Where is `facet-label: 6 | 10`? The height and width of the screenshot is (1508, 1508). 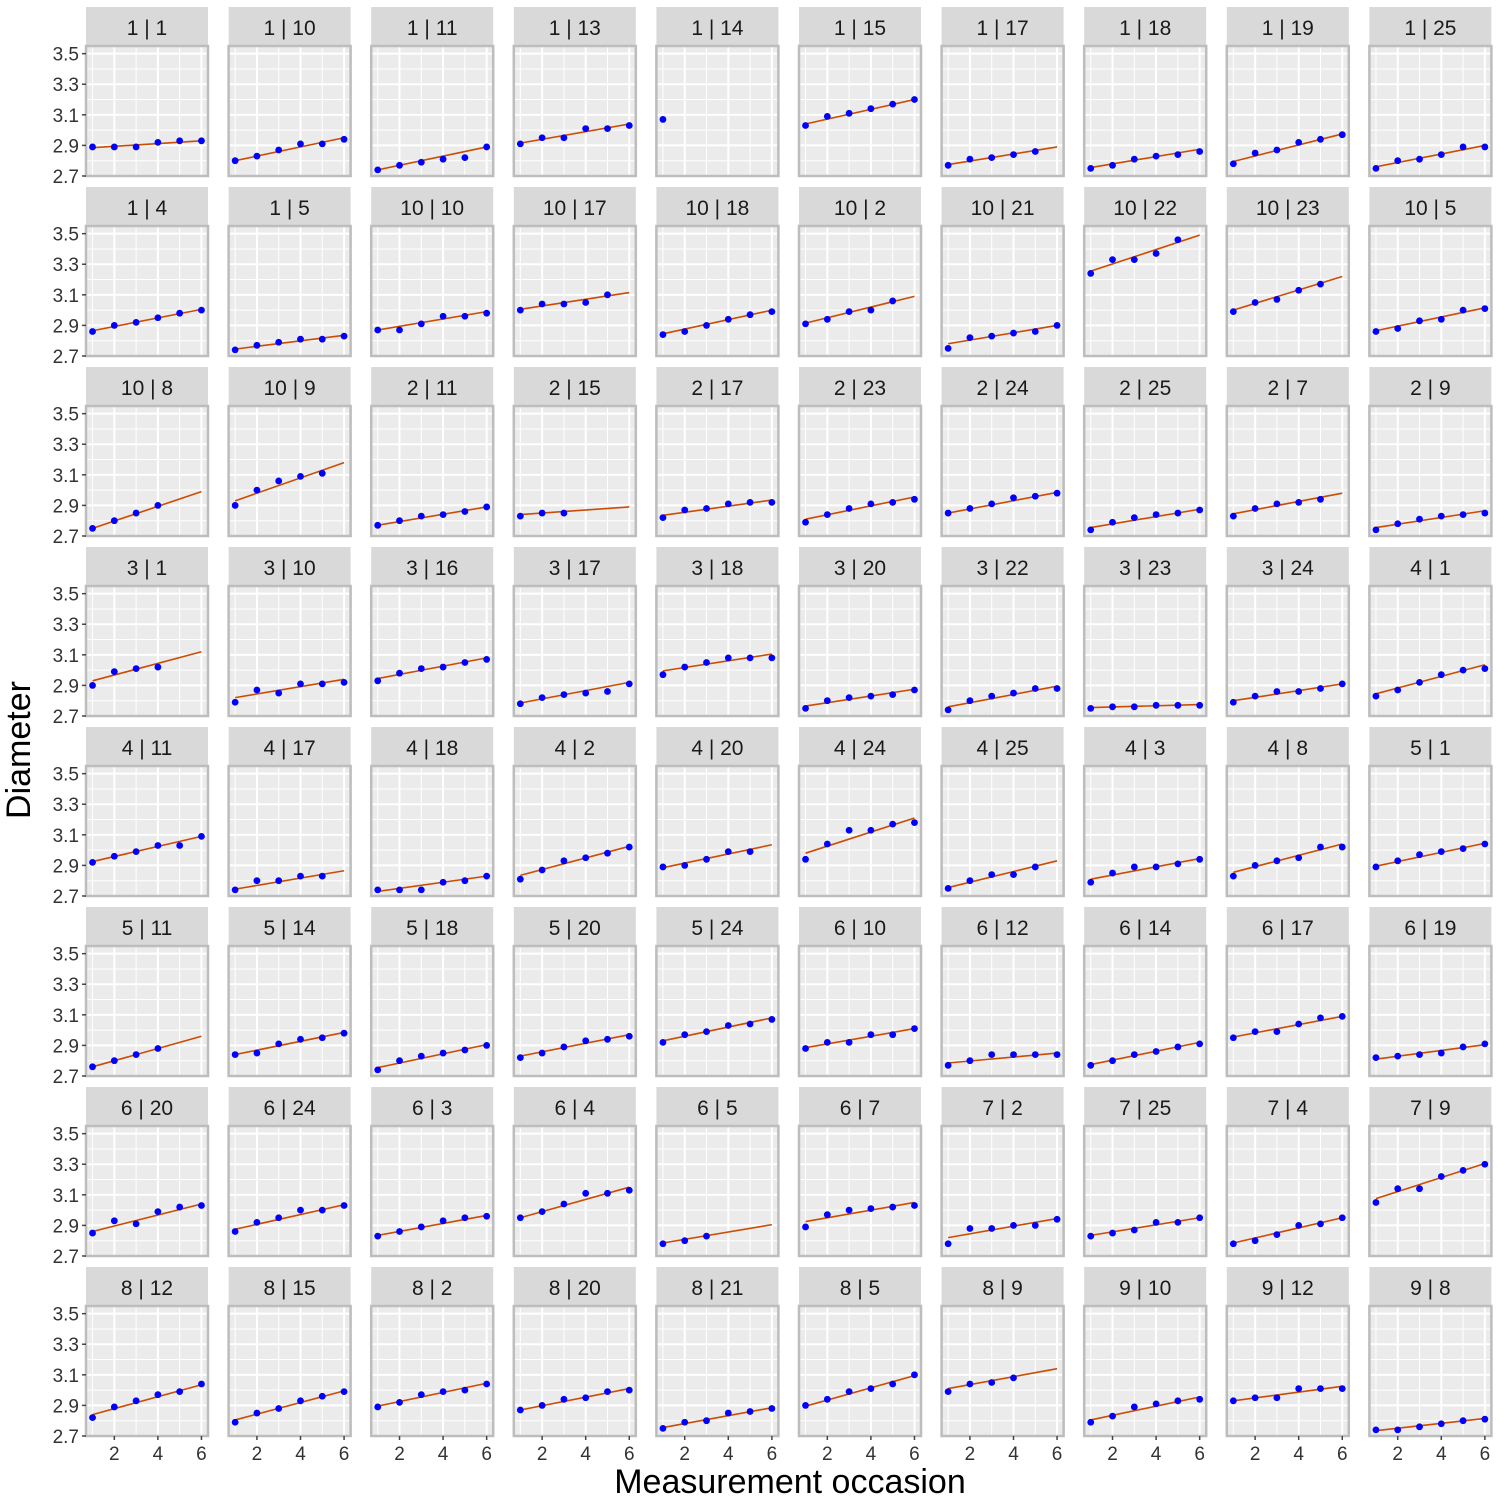
facet-label: 6 | 10 is located at coordinates (860, 928).